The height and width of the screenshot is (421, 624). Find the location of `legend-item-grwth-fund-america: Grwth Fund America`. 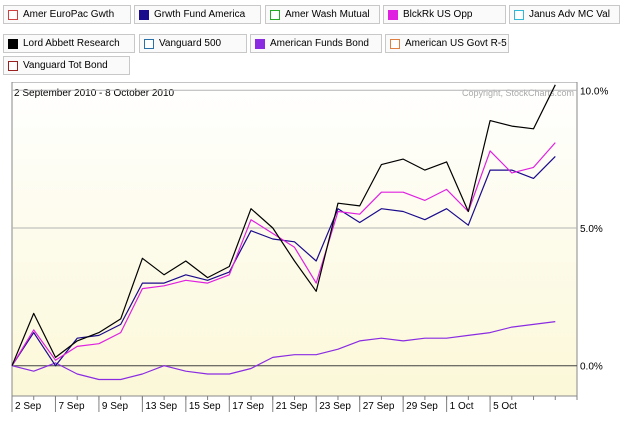

legend-item-grwth-fund-america: Grwth Fund America is located at coordinates (197, 14).